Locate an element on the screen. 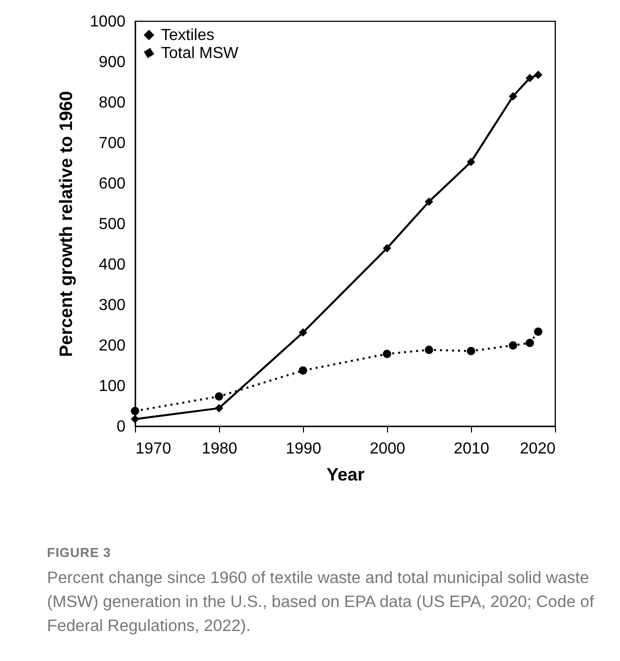 The width and height of the screenshot is (620, 661). y-tick-label: 100 is located at coordinates (112, 386).